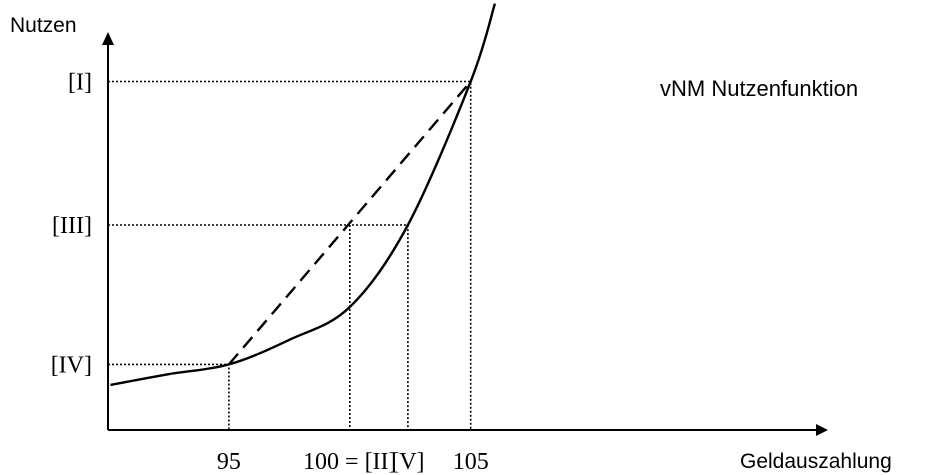  What do you see at coordinates (80, 83) in the screenshot?
I see `y-tick-label-0: [I]` at bounding box center [80, 83].